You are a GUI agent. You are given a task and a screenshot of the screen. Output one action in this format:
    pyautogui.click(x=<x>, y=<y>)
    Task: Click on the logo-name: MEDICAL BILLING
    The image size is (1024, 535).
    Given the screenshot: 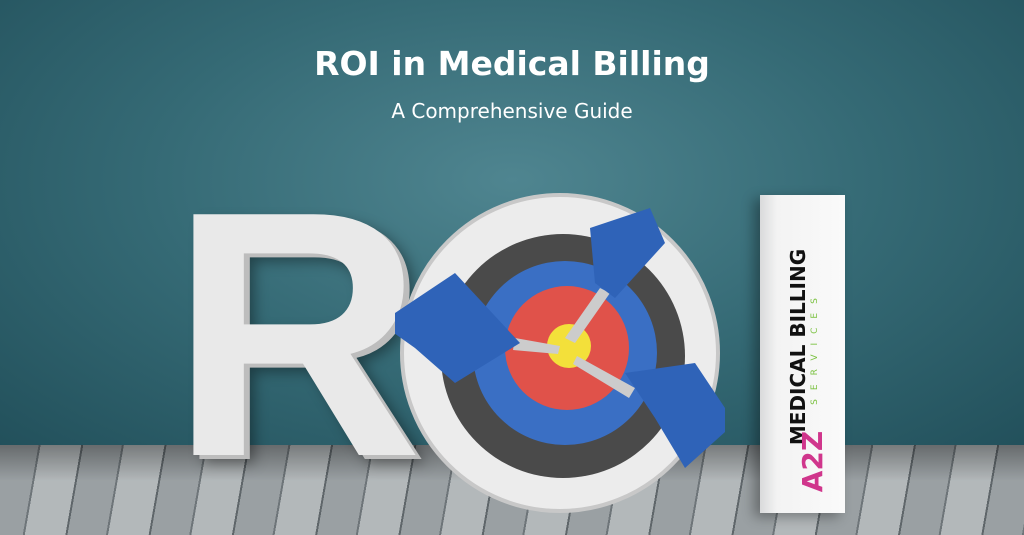 What is the action you would take?
    pyautogui.click(x=798, y=347)
    